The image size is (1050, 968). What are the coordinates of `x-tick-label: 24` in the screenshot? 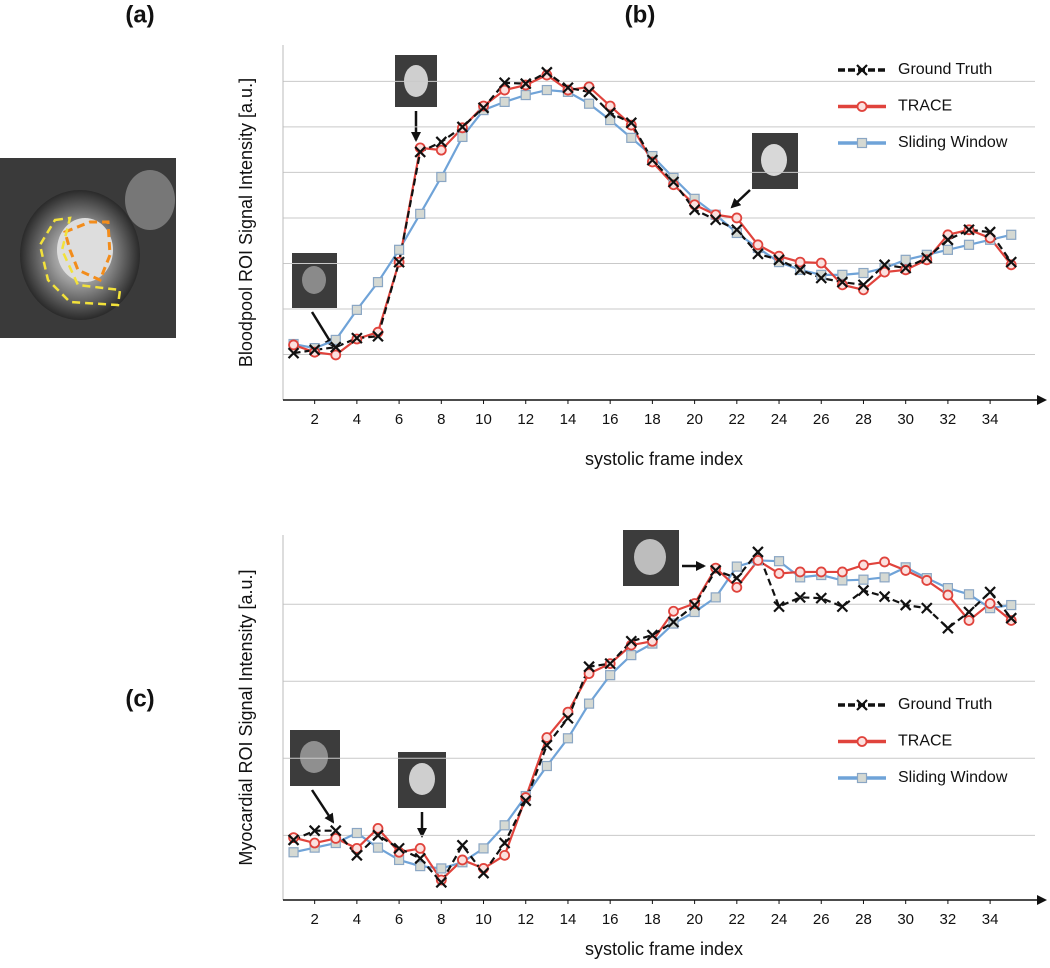 It's located at (779, 419).